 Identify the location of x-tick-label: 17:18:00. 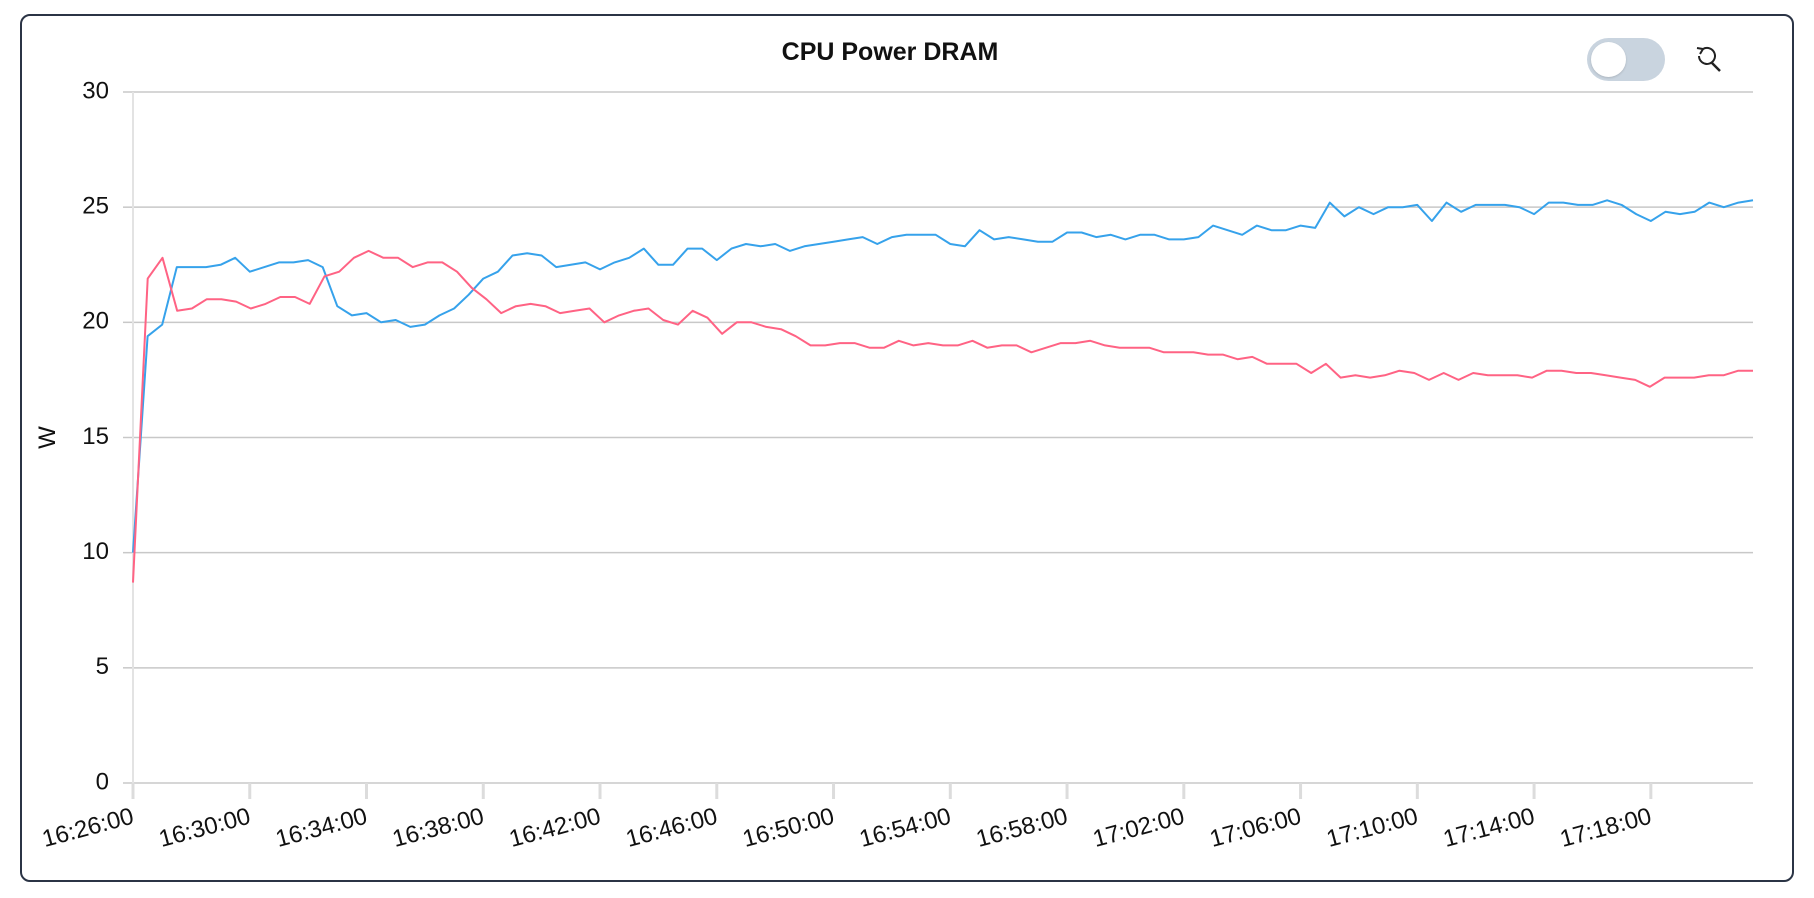
(1605, 828).